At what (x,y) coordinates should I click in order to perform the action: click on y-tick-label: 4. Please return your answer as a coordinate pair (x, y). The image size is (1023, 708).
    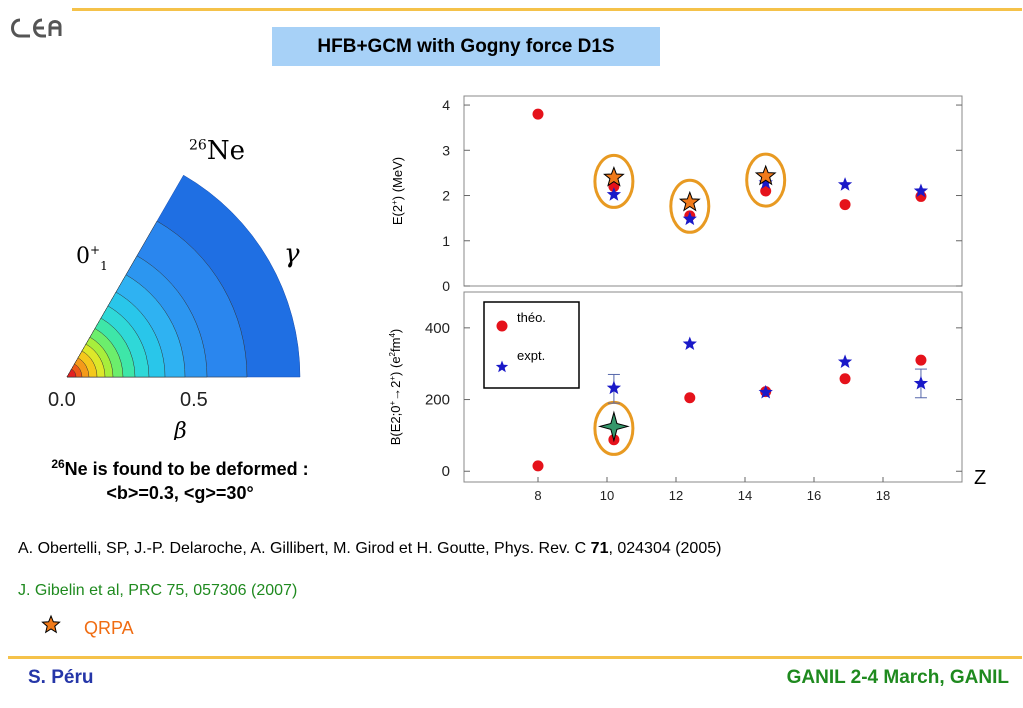
    Looking at the image, I should click on (446, 105).